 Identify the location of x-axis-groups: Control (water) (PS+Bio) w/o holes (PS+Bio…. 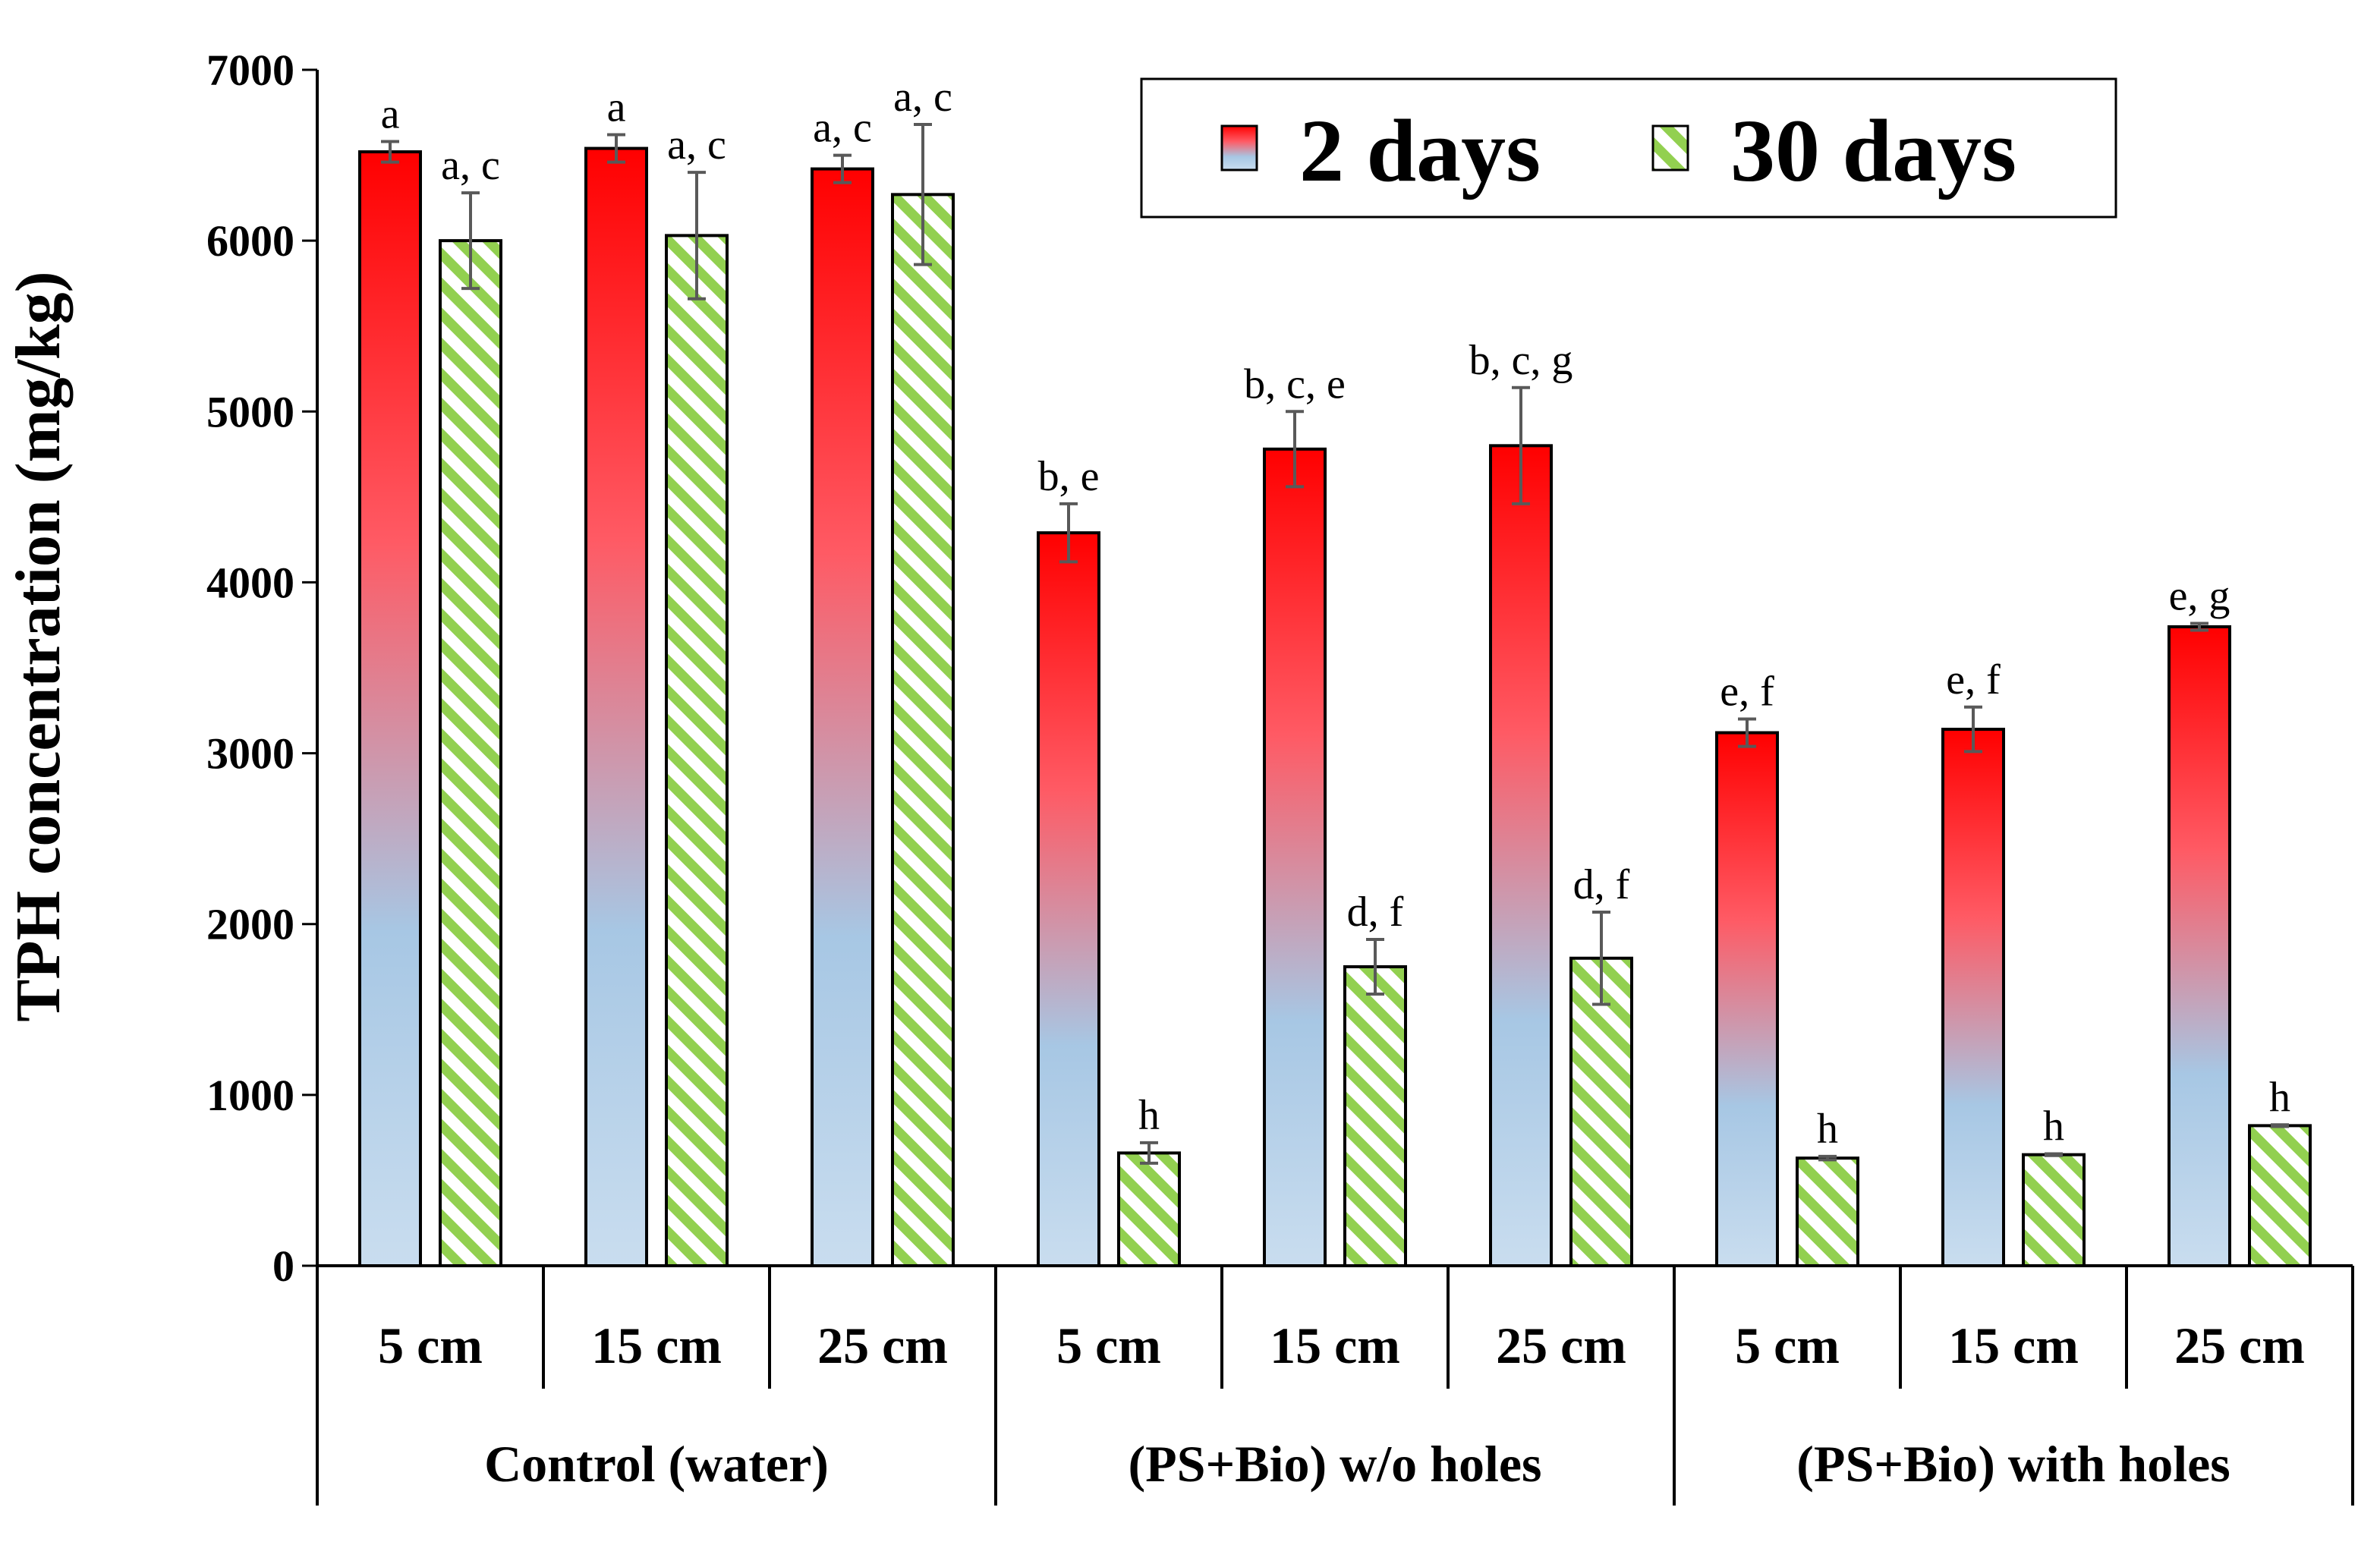
(1357, 1464).